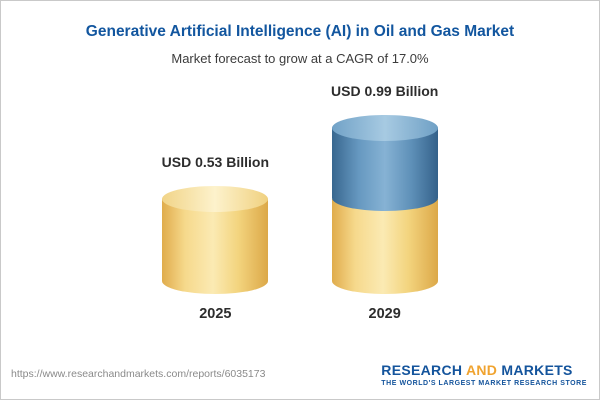 This screenshot has height=400, width=600. I want to click on cylinder-top-base, so click(215, 199).